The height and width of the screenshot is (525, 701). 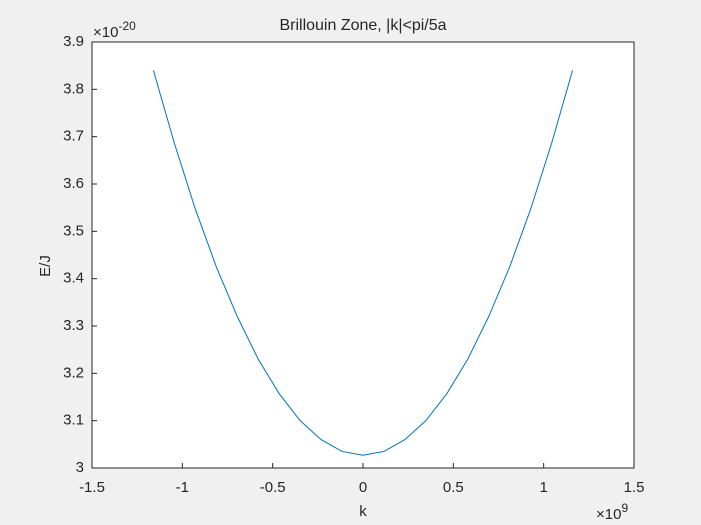 I want to click on y-tick-label: 3.3, so click(x=73, y=325).